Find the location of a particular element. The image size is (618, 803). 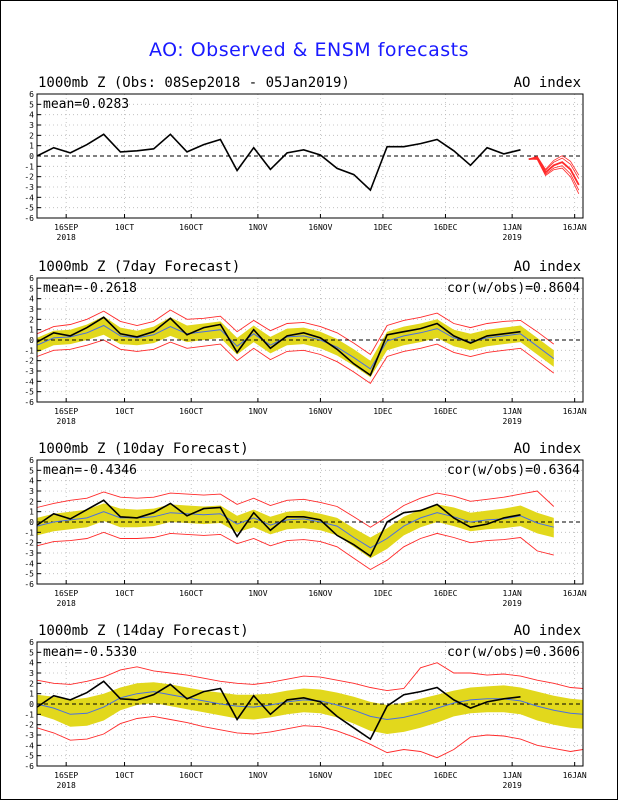

ensemble-mean-line is located at coordinates (295, 530).